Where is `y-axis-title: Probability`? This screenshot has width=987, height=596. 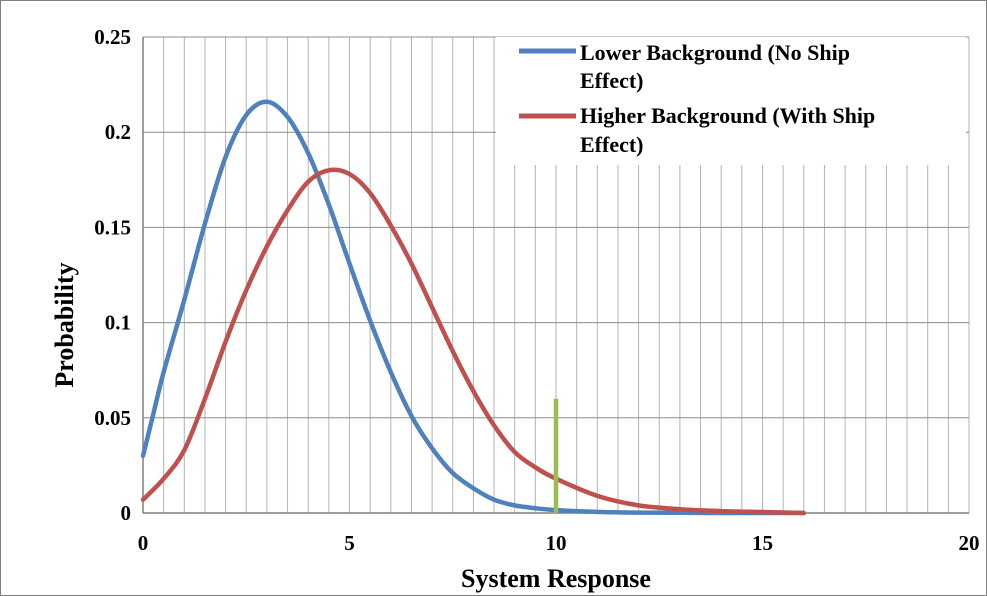 y-axis-title: Probability is located at coordinates (64, 324).